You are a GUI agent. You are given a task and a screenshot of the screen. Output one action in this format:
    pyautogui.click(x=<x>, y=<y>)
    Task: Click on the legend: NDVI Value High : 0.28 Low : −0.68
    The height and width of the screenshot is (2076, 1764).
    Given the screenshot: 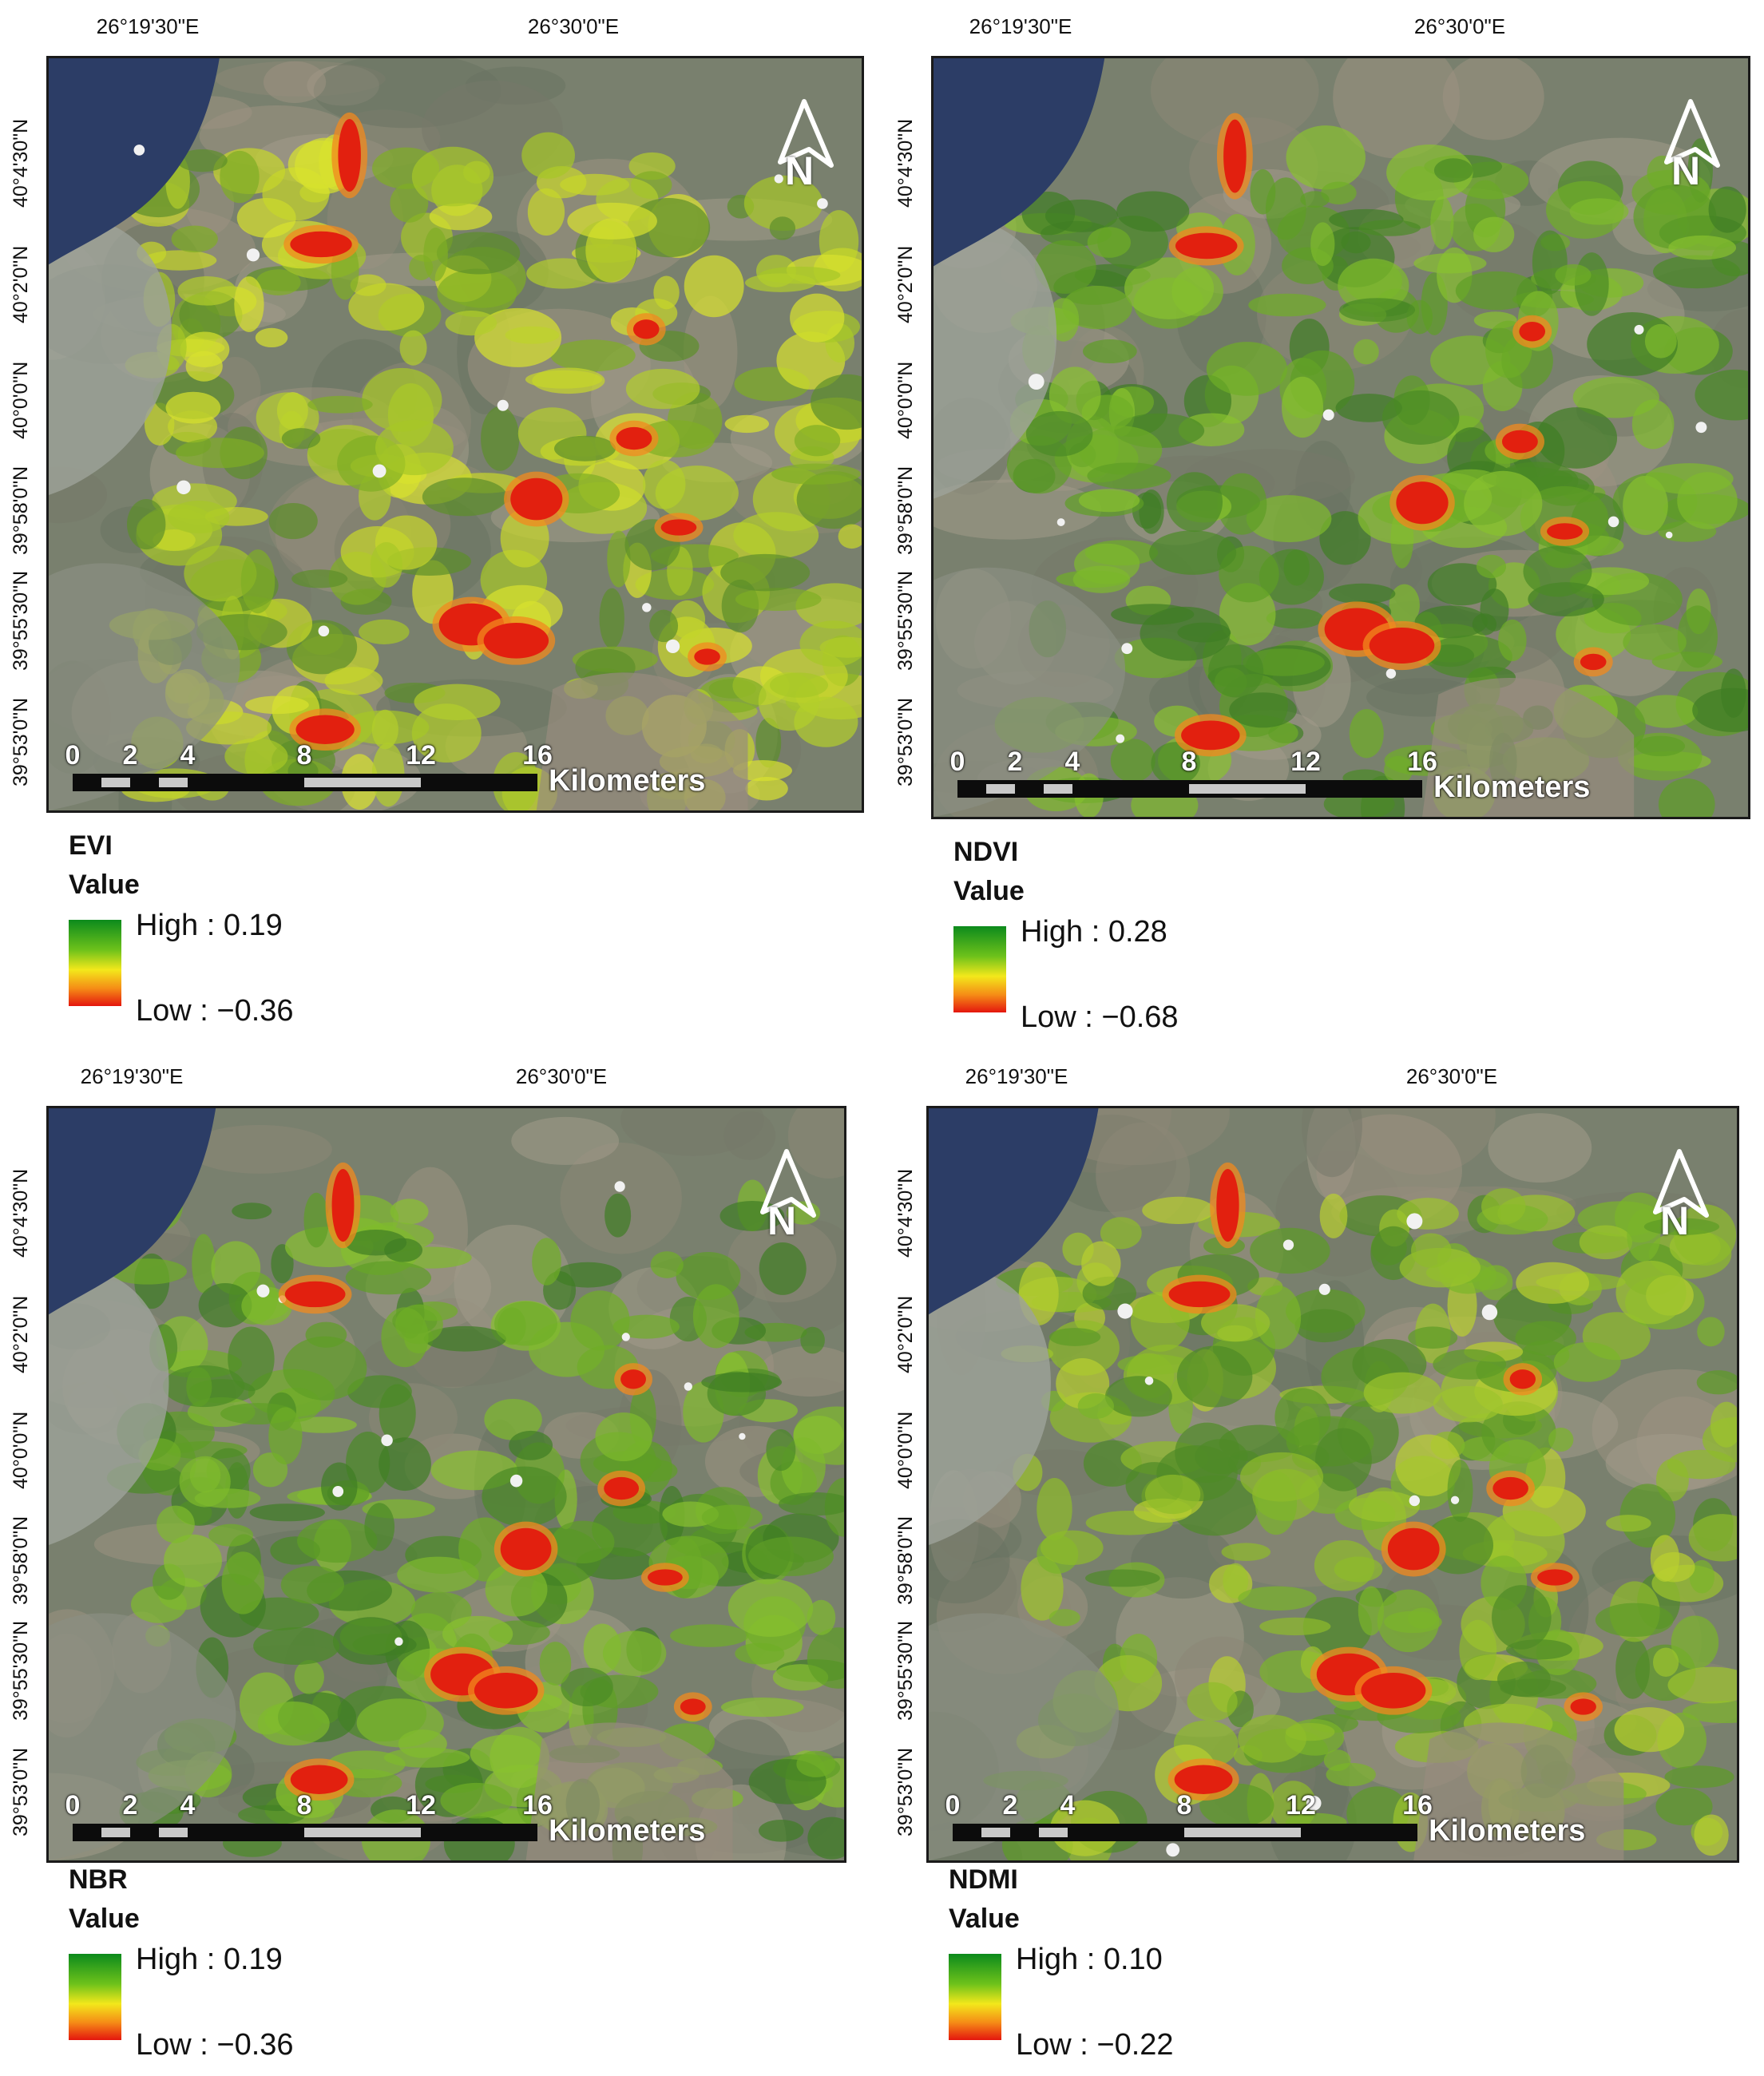 What is the action you would take?
    pyautogui.click(x=1153, y=937)
    